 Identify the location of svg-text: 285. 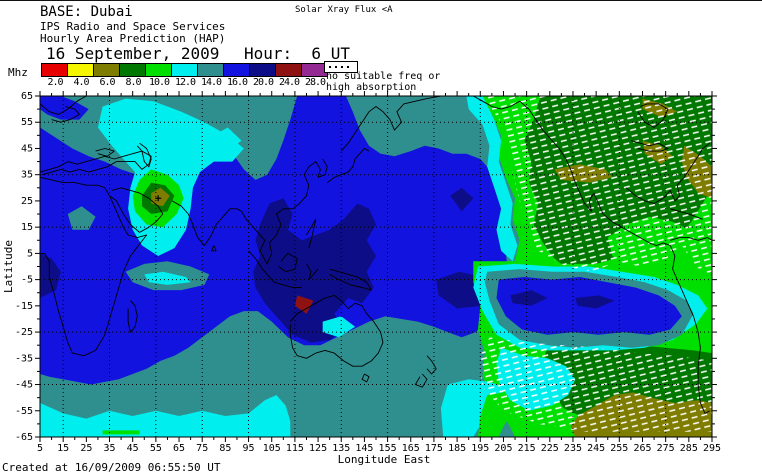
(689, 448).